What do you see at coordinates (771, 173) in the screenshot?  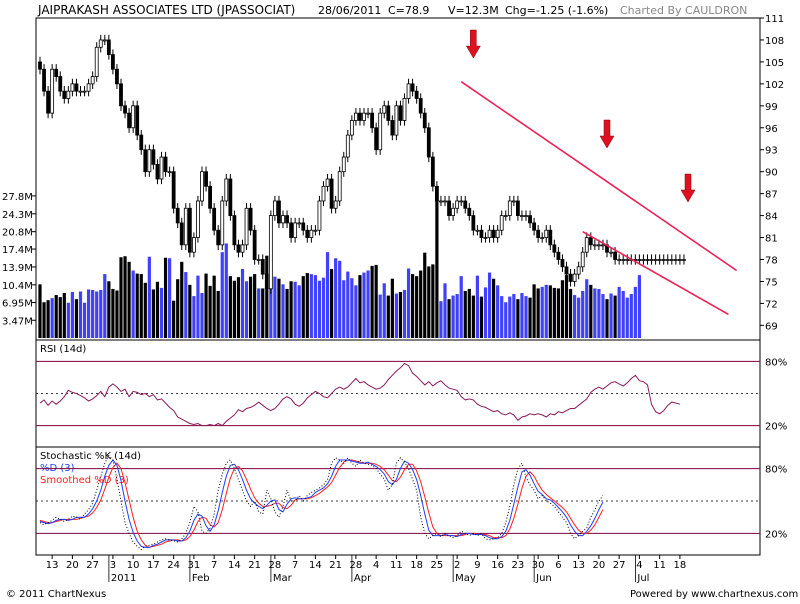 I see `price-tick-label: 90` at bounding box center [771, 173].